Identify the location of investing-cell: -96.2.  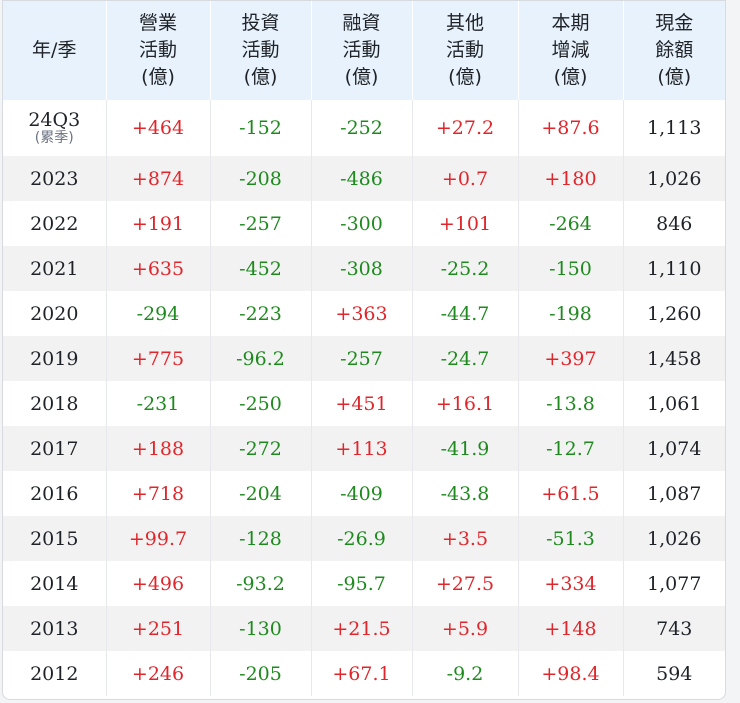
(261, 358).